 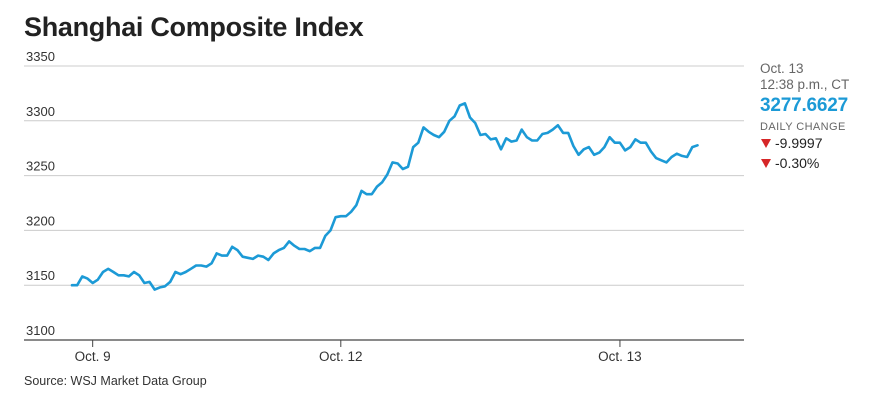 I want to click on y-tick-label: 3200, so click(x=40, y=220).